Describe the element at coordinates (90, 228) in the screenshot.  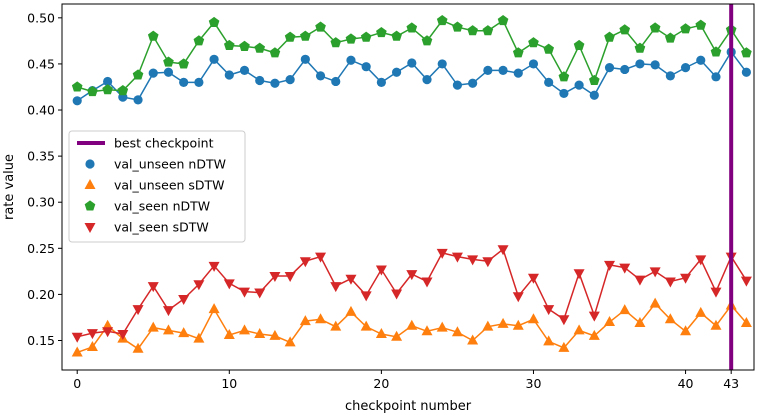
I see `legend-handle-val_seen-sdtw` at that location.